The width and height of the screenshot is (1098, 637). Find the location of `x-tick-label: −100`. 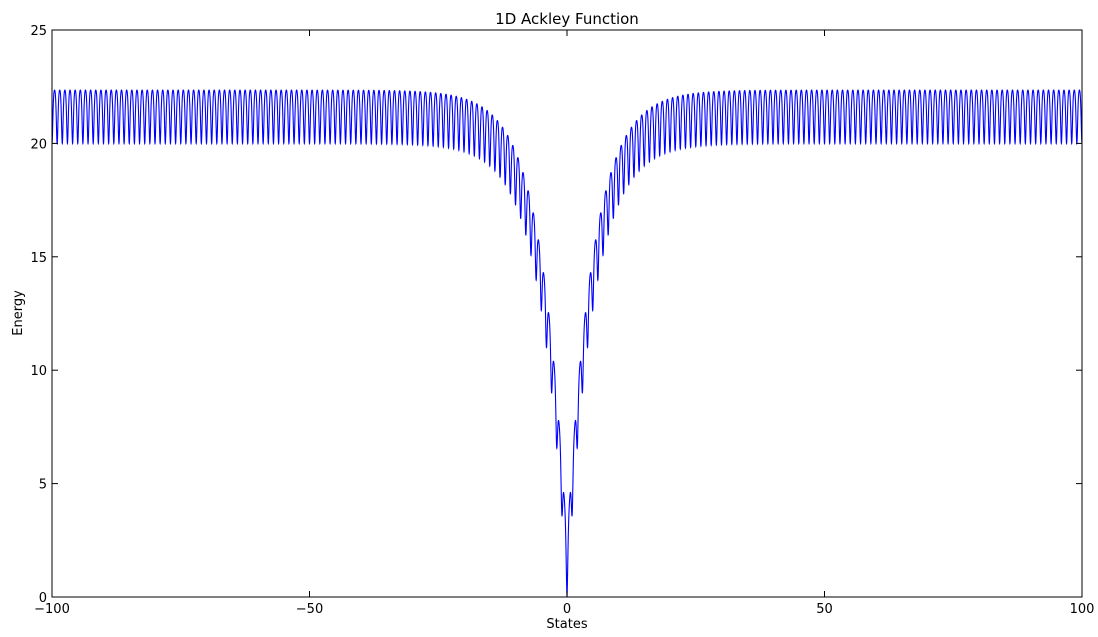

x-tick-label: −100 is located at coordinates (52, 609).